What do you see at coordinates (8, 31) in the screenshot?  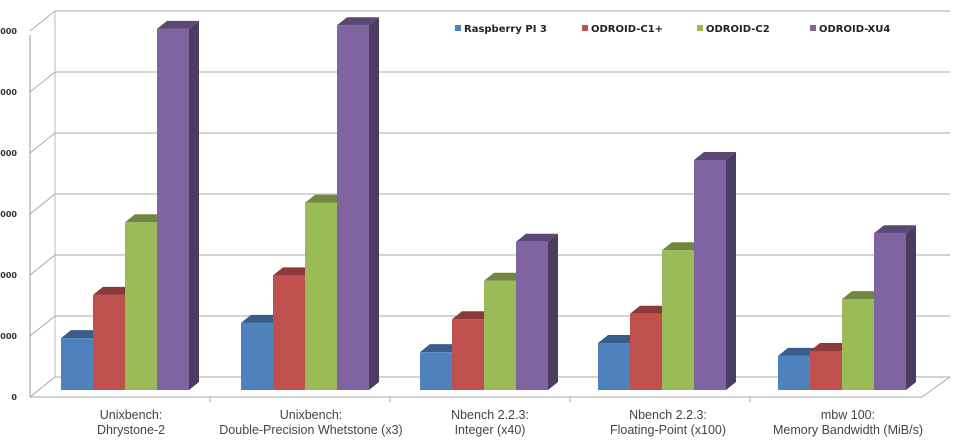 I see `y-tick-label: 6000` at bounding box center [8, 31].